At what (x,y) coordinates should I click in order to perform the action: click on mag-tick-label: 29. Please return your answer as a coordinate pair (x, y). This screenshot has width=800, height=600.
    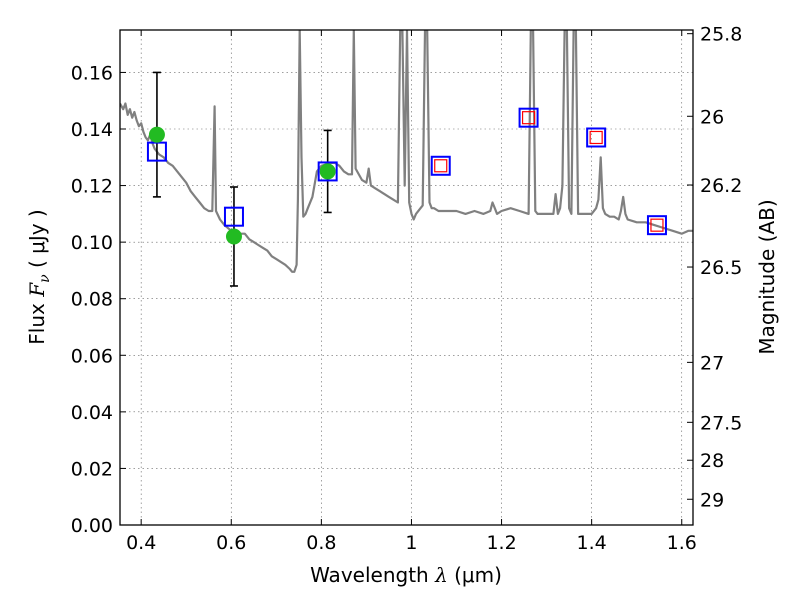
    Looking at the image, I should click on (712, 500).